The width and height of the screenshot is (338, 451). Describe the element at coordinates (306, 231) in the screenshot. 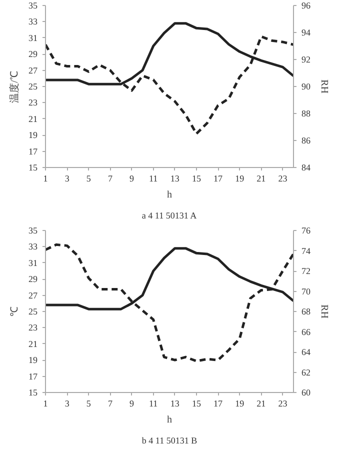

I see `y2-tick-label: 76` at that location.